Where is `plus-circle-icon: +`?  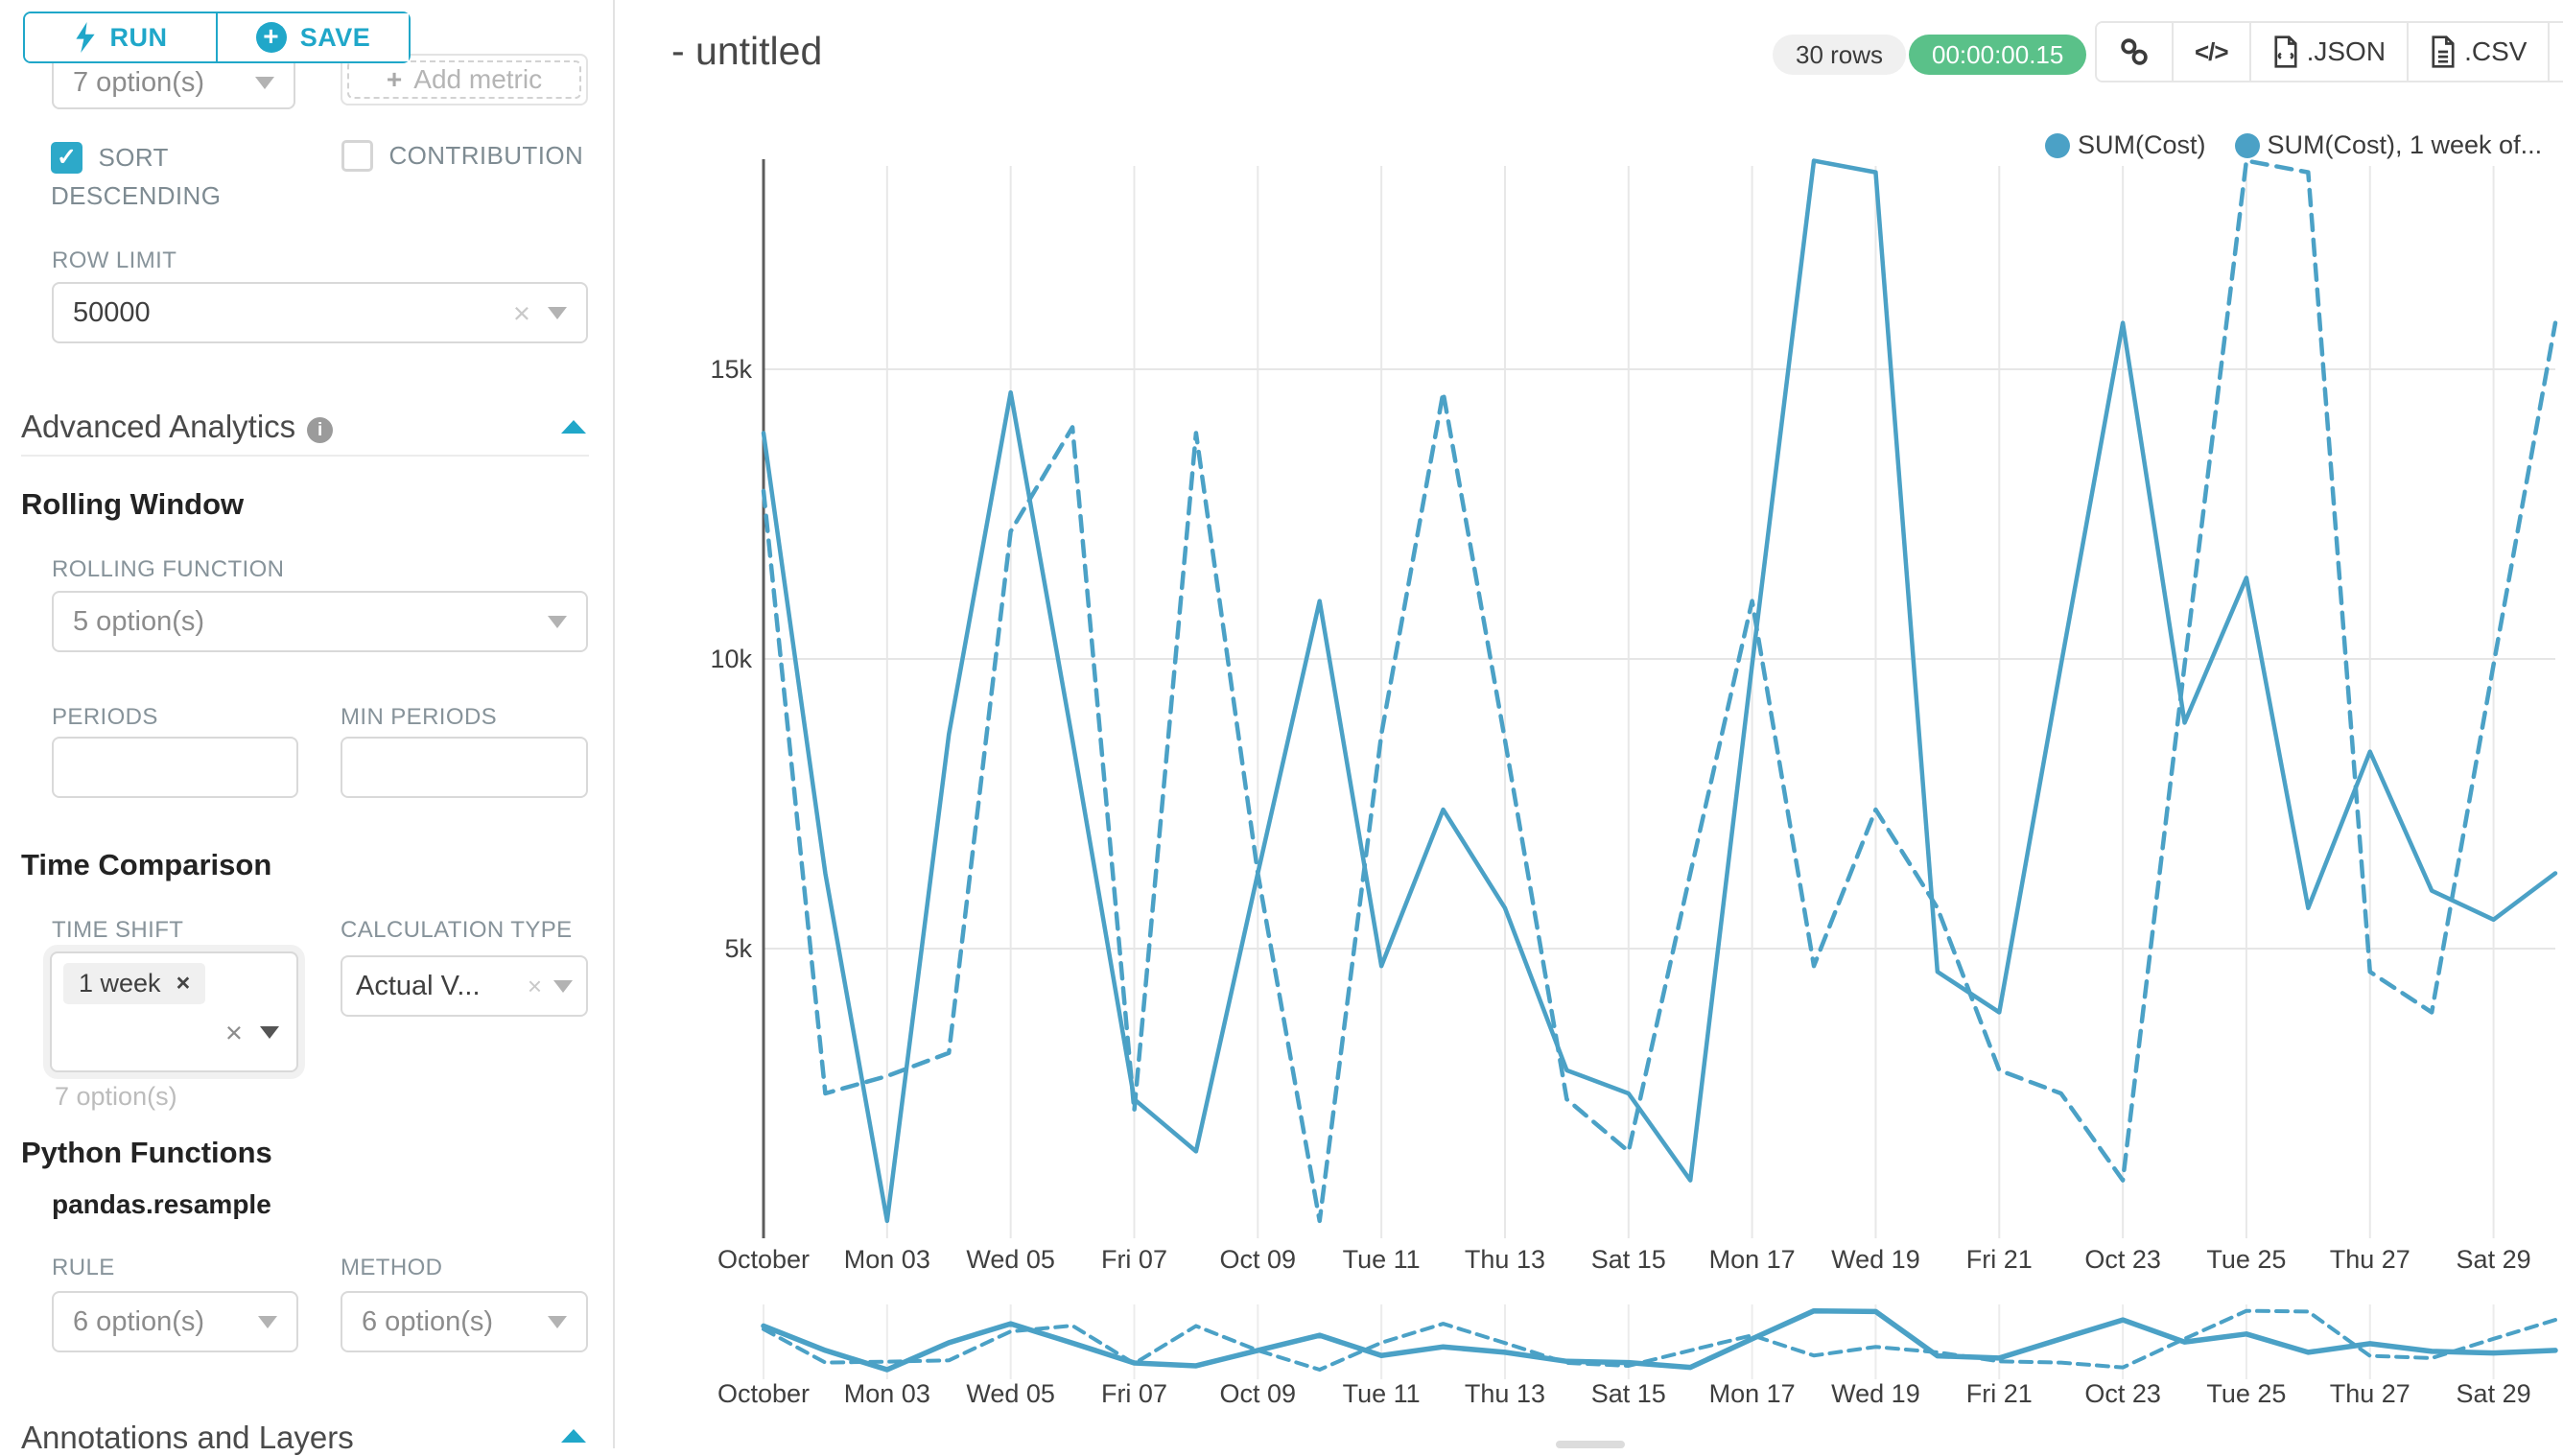 plus-circle-icon: + is located at coordinates (271, 38).